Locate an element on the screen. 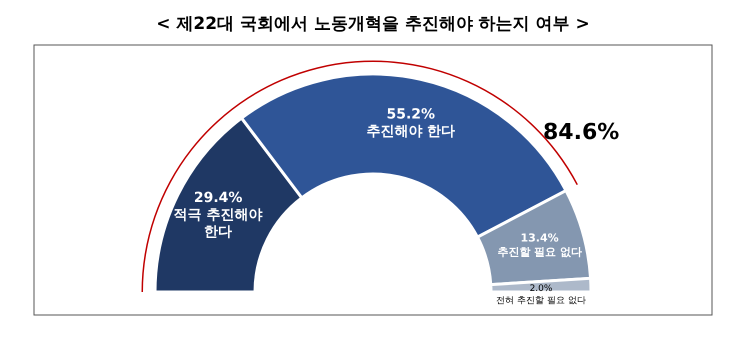 The width and height of the screenshot is (746, 343). slice-label: 추진할 필요 없다 is located at coordinates (539, 251).